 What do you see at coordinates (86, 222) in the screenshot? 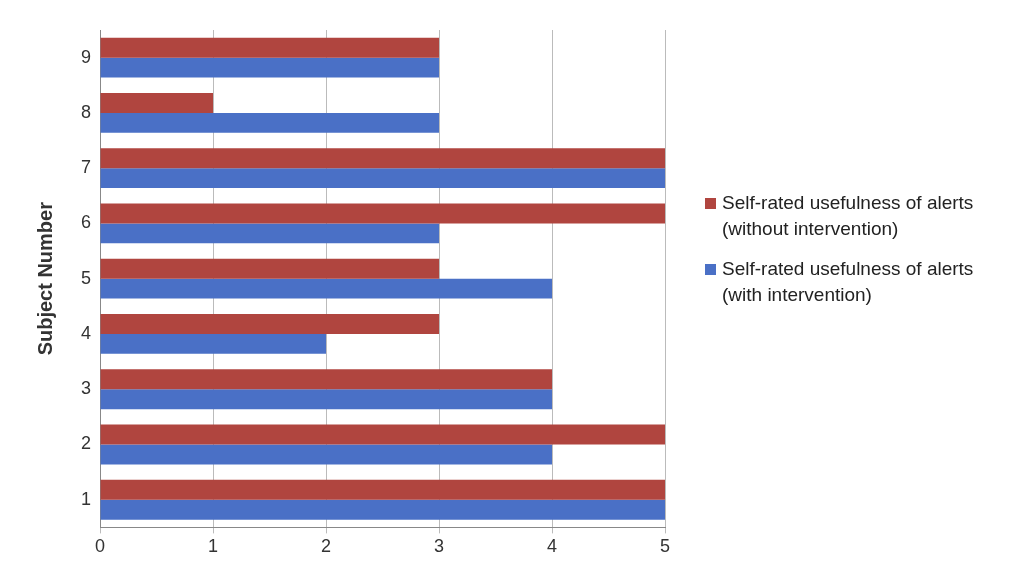
I see `y-tick-label: 6` at bounding box center [86, 222].